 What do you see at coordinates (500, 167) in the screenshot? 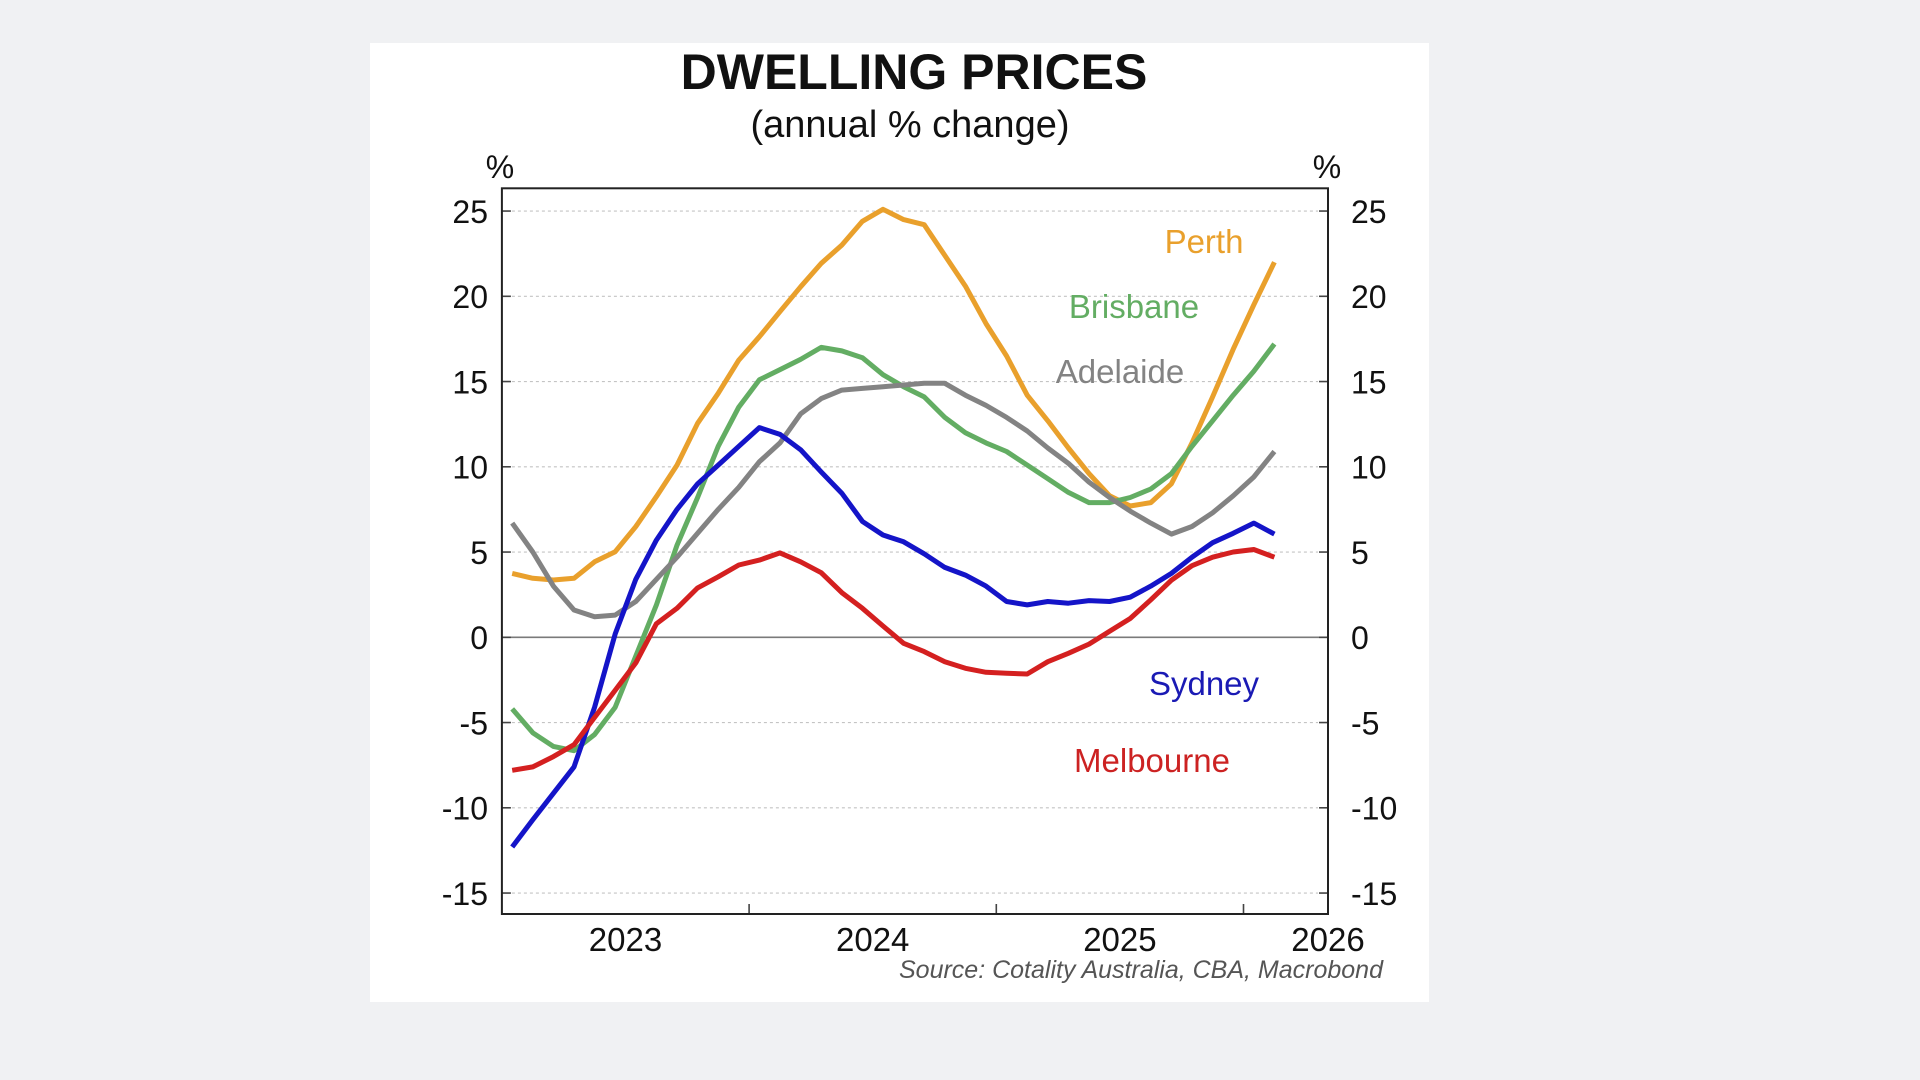
I see `left-axis-unit: %` at bounding box center [500, 167].